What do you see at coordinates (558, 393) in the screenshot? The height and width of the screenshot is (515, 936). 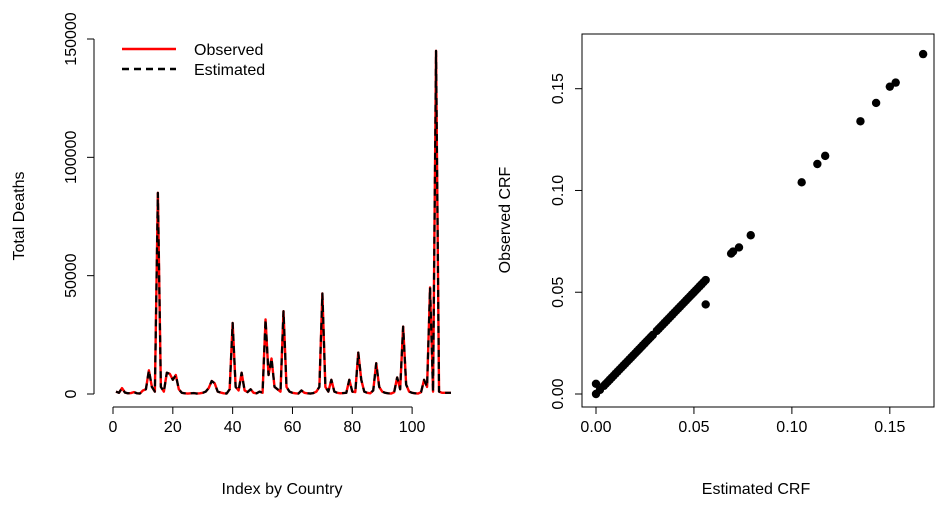 I see `y-tick-label: 0.00` at bounding box center [558, 393].